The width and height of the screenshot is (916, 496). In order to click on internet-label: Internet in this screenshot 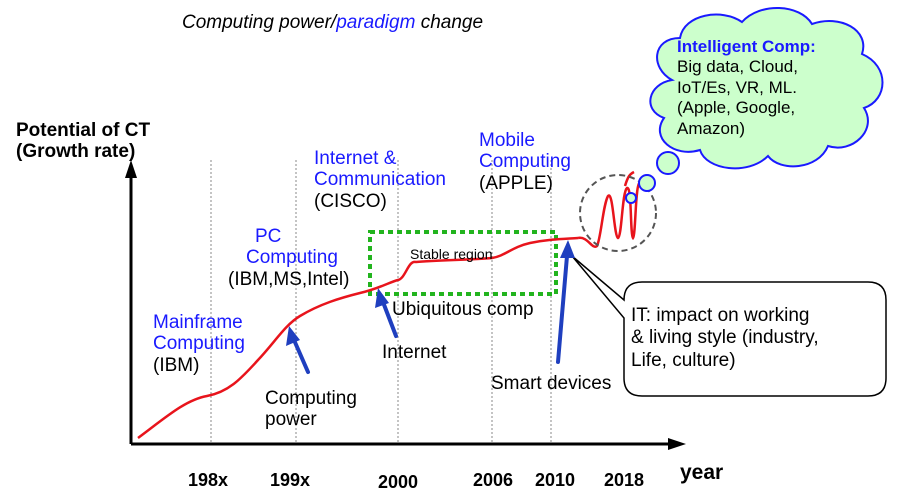, I will do `click(414, 352)`.